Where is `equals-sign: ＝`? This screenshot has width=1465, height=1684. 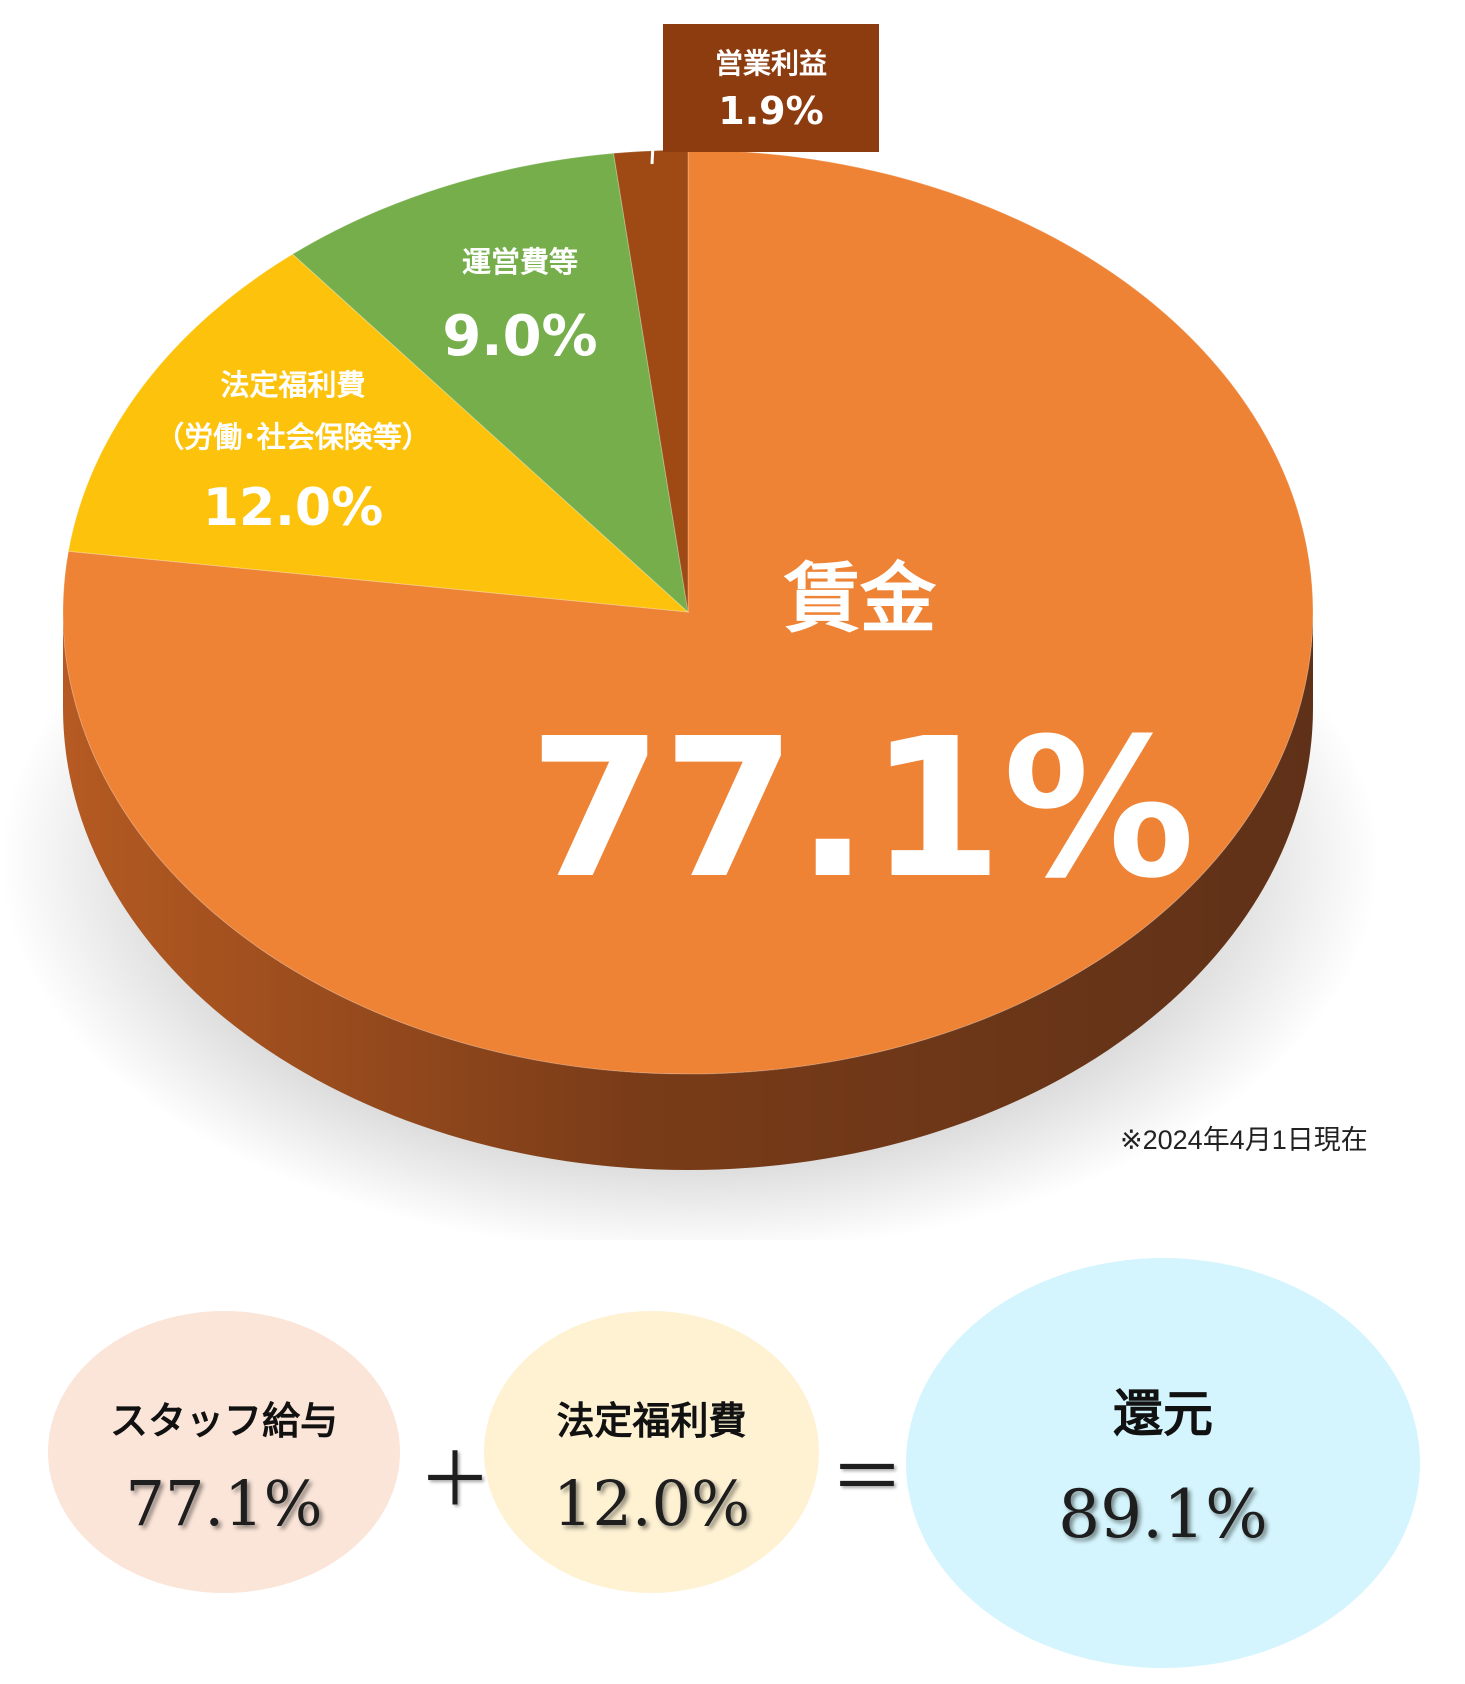
equals-sign: ＝ is located at coordinates (867, 1478).